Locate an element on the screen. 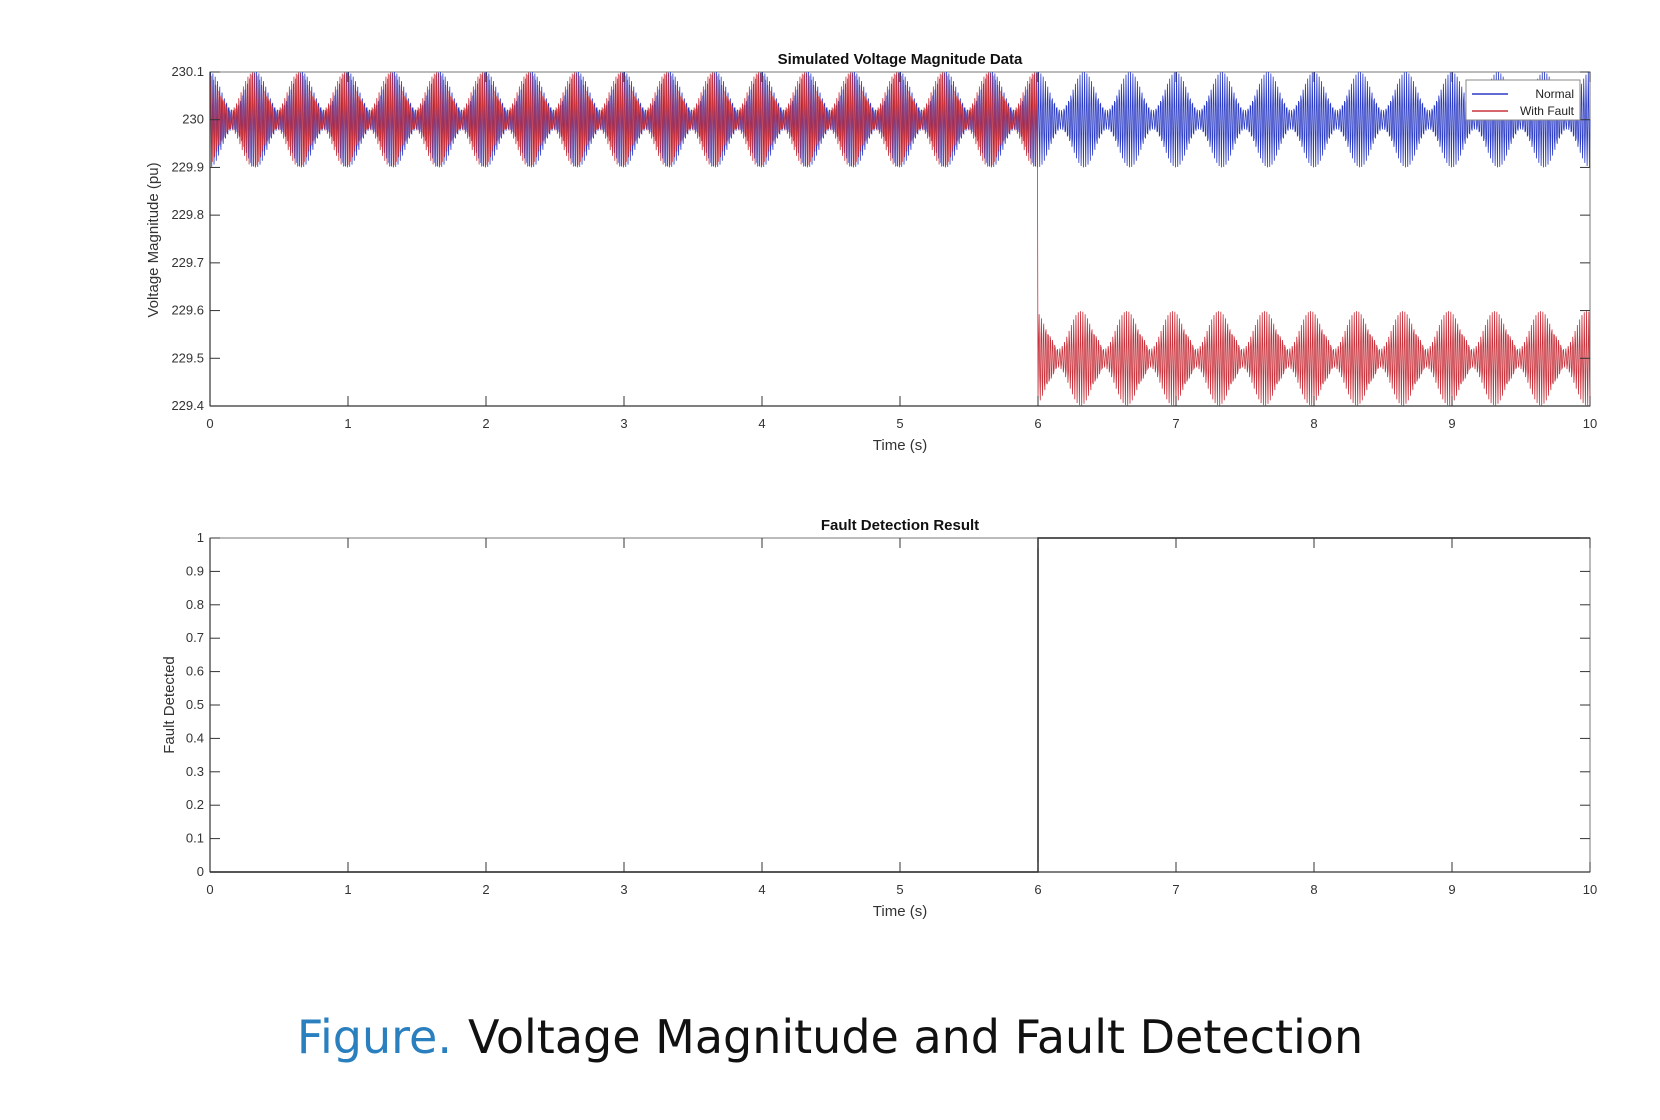 This screenshot has height=1120, width=1660. y-tick-label: 229.9 is located at coordinates (187, 166).